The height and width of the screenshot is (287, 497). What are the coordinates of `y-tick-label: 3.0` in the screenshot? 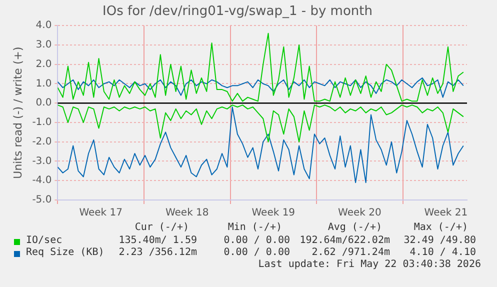 It's located at (44, 45).